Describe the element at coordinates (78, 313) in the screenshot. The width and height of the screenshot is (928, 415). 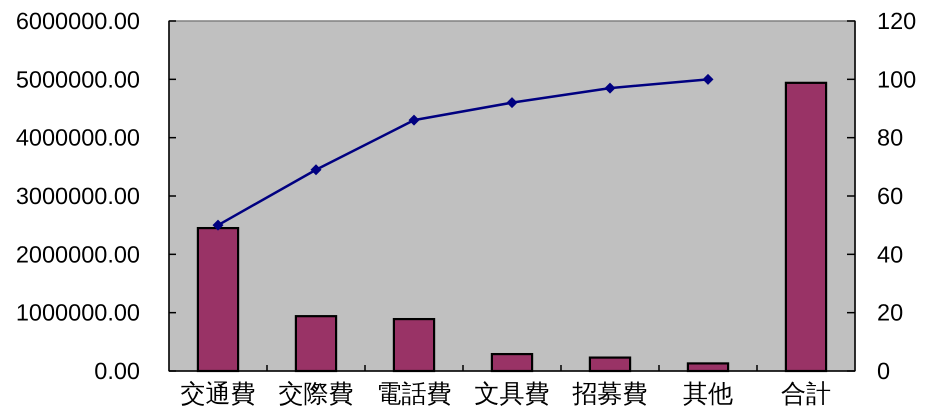
I see `y-tick-label: 1000000.00` at that location.